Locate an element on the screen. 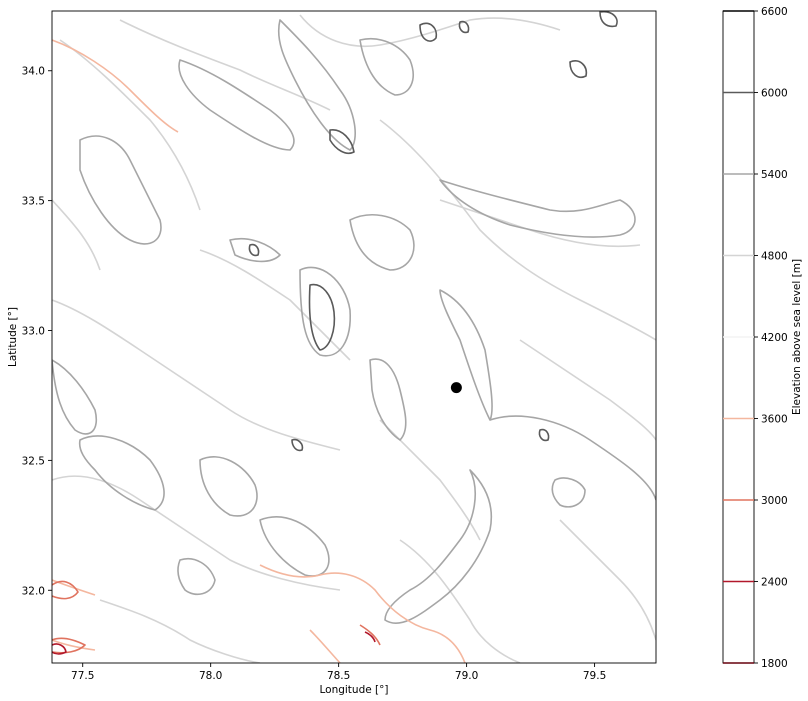  y-axis: 32.0 32.5 33.0 33.5 34.0 is located at coordinates (37, 331).